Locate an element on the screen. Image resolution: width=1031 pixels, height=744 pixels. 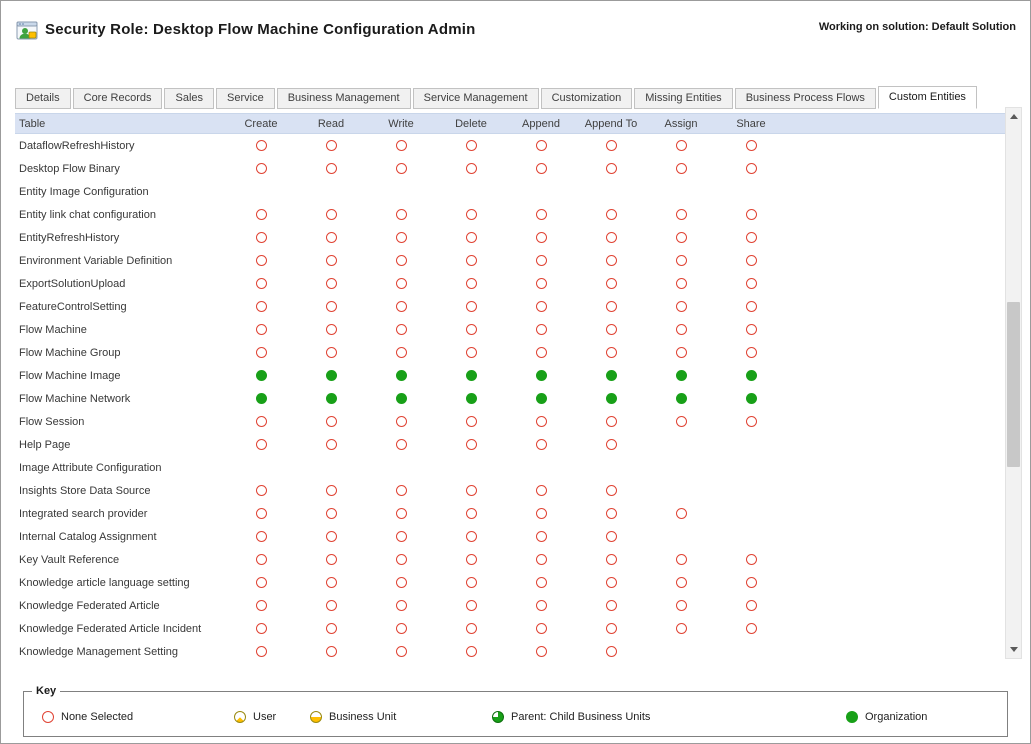
column-header-table: Table is located at coordinates (32, 123).